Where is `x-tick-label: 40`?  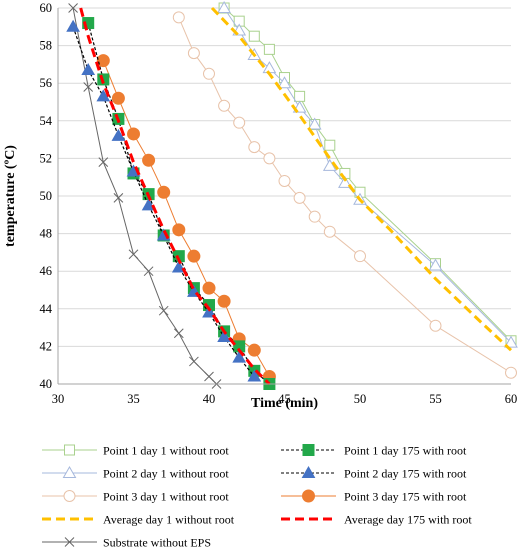
x-tick-label: 40 is located at coordinates (209, 399).